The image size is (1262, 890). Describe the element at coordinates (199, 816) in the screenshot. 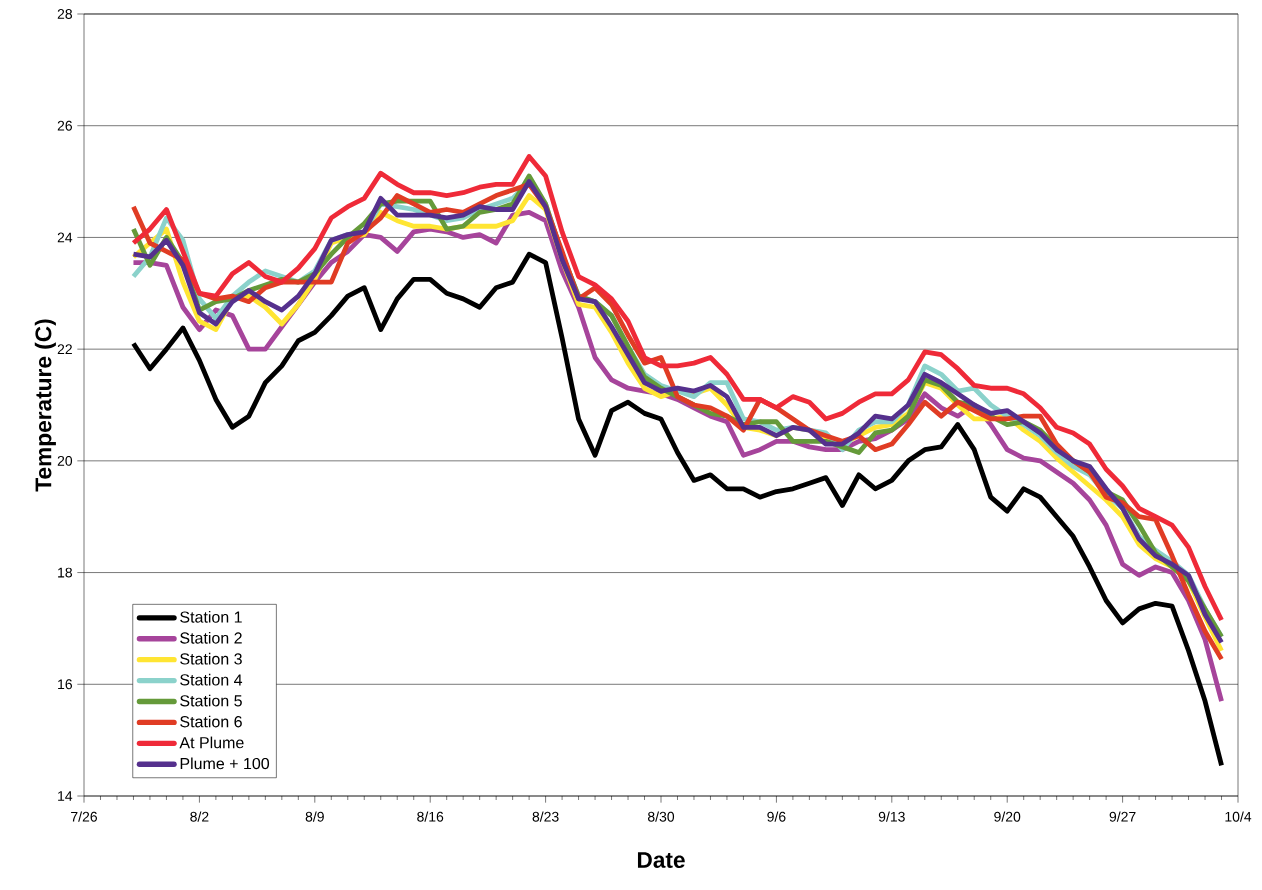

I see `x-tick-label: 8/2` at that location.